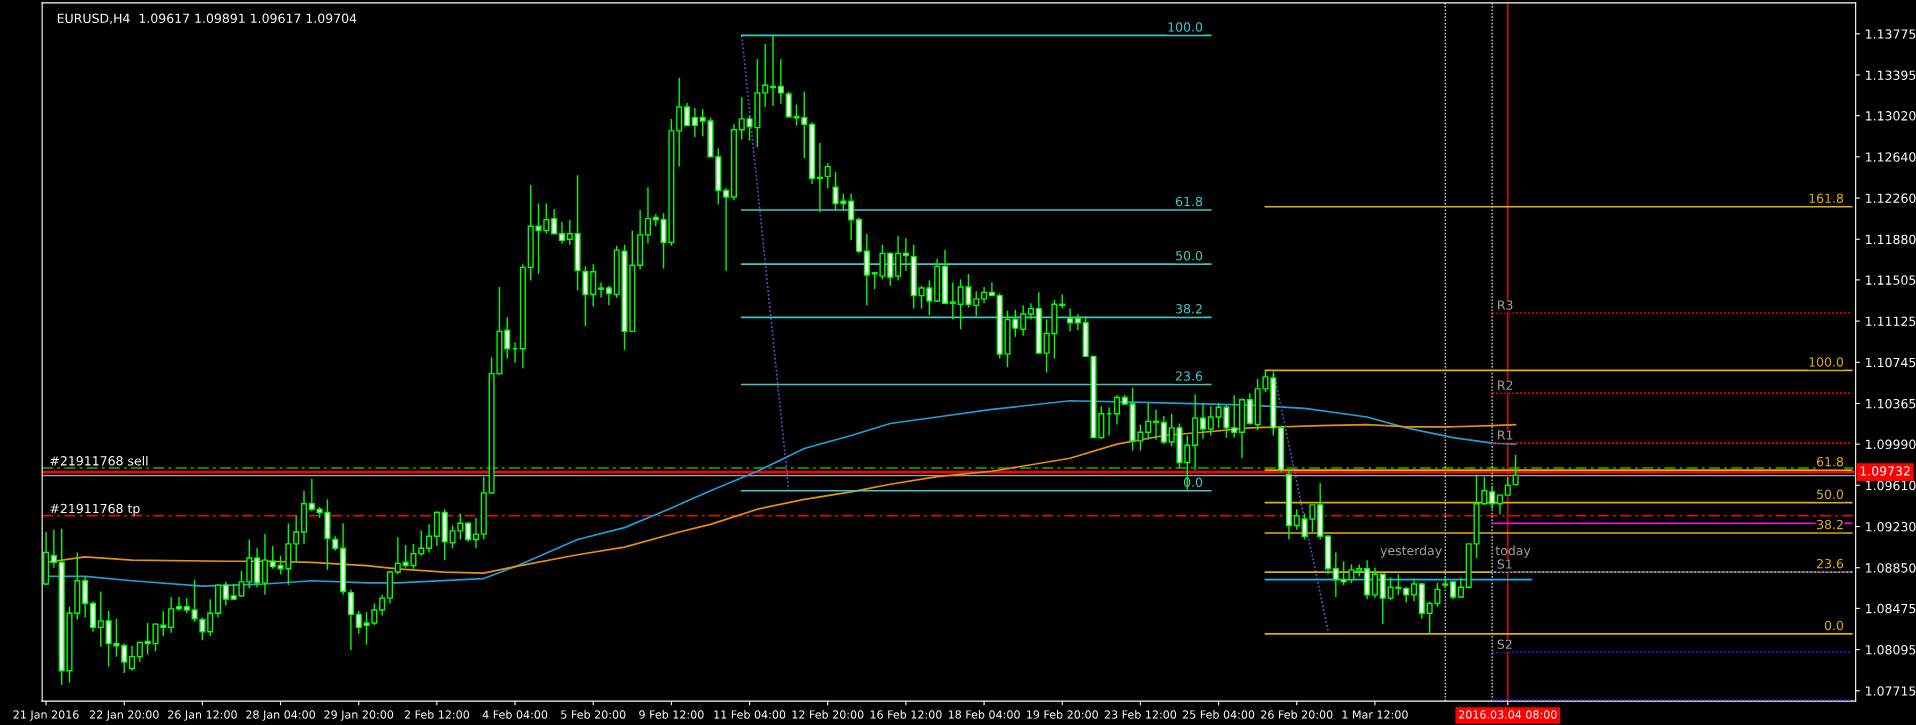 The width and height of the screenshot is (1916, 725). What do you see at coordinates (984, 714) in the screenshot?
I see `x-tick-label: 18 Feb 04:00` at bounding box center [984, 714].